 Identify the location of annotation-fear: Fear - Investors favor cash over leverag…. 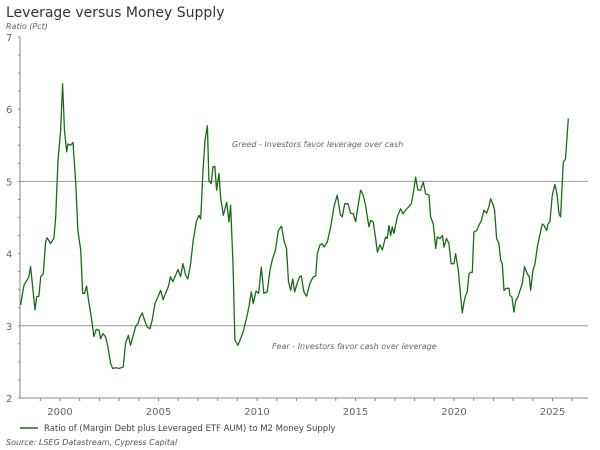
(354, 346).